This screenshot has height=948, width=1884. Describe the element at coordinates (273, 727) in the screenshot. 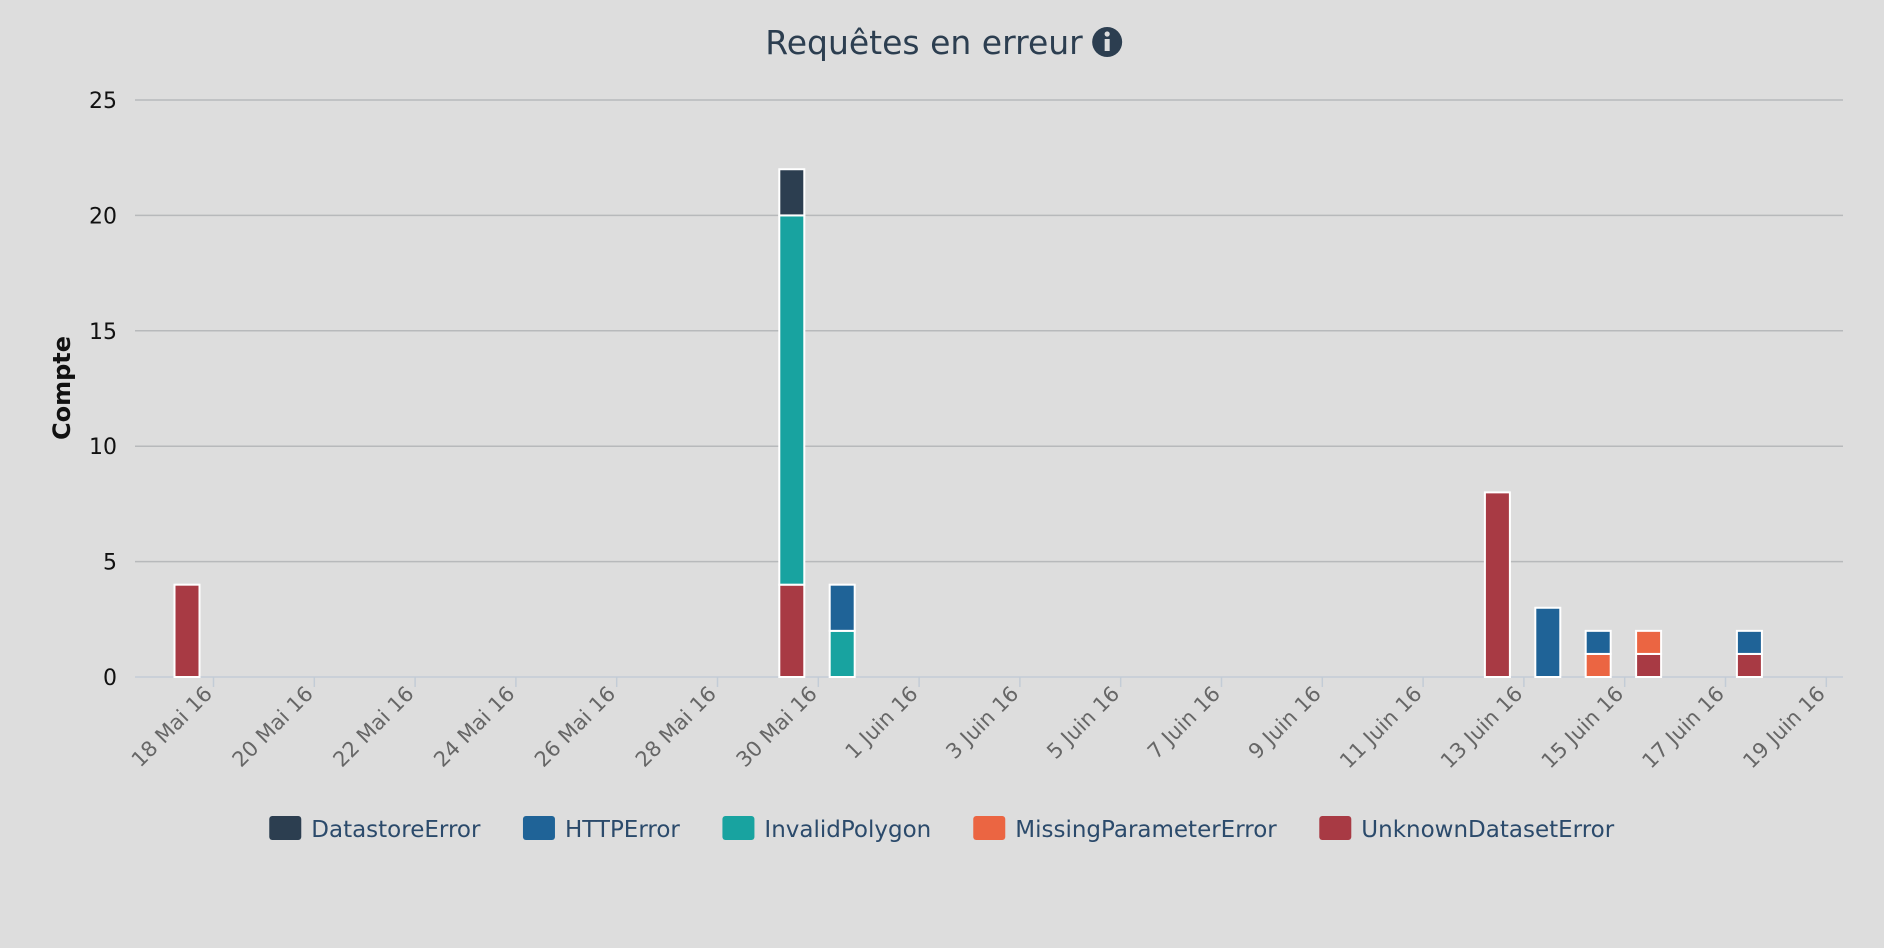

I see `x-tick-label: 20 Mai 16` at that location.